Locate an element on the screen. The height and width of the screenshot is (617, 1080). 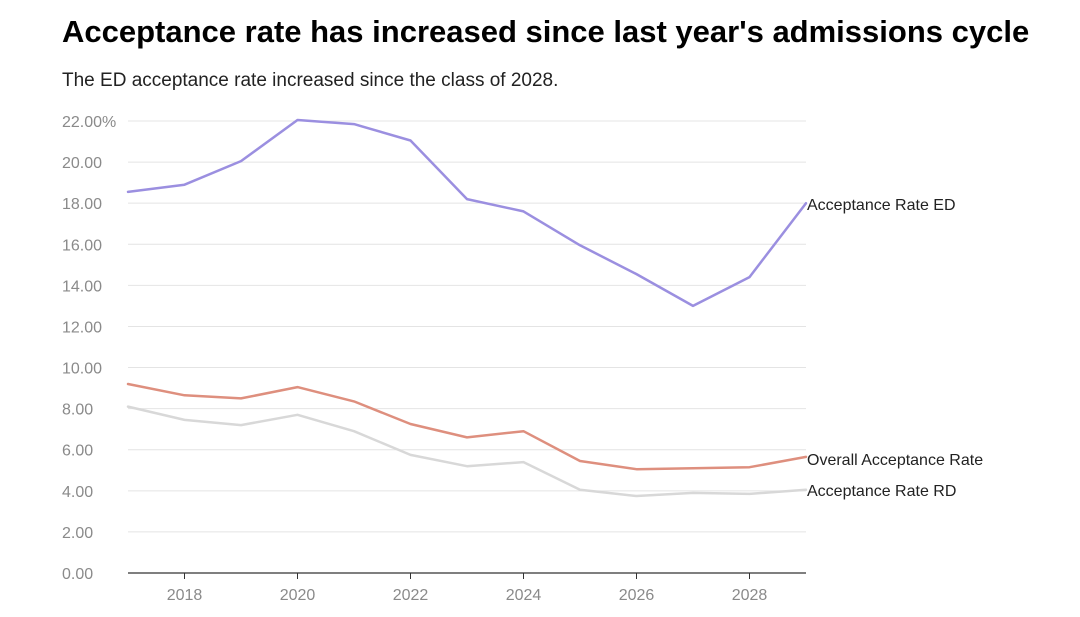
y-tick-label: 12.00 is located at coordinates (82, 327).